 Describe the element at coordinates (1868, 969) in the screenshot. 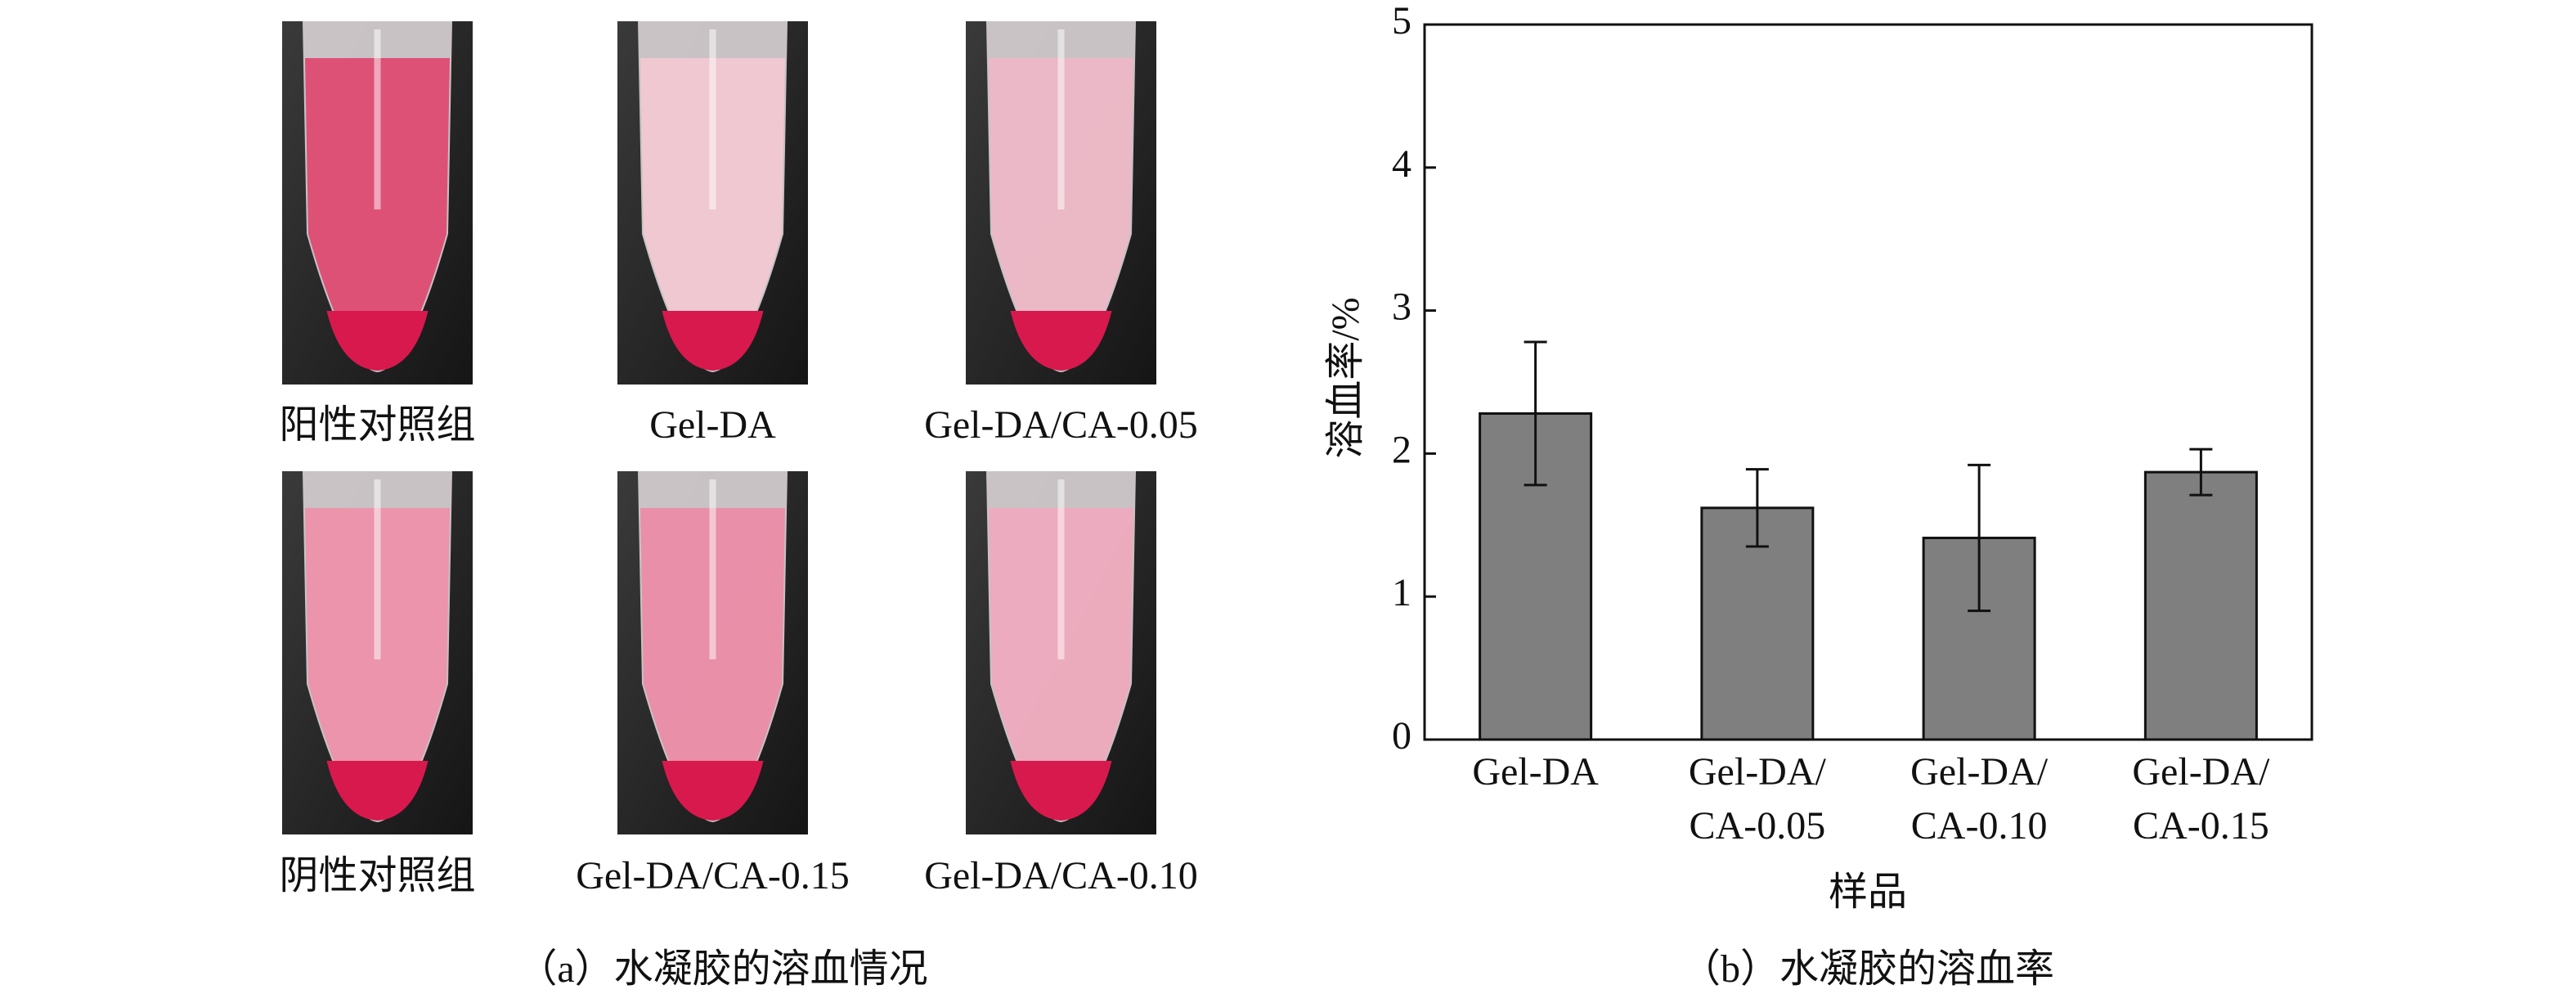

I see `chart-caption: （b）水凝胶的溶血率` at that location.